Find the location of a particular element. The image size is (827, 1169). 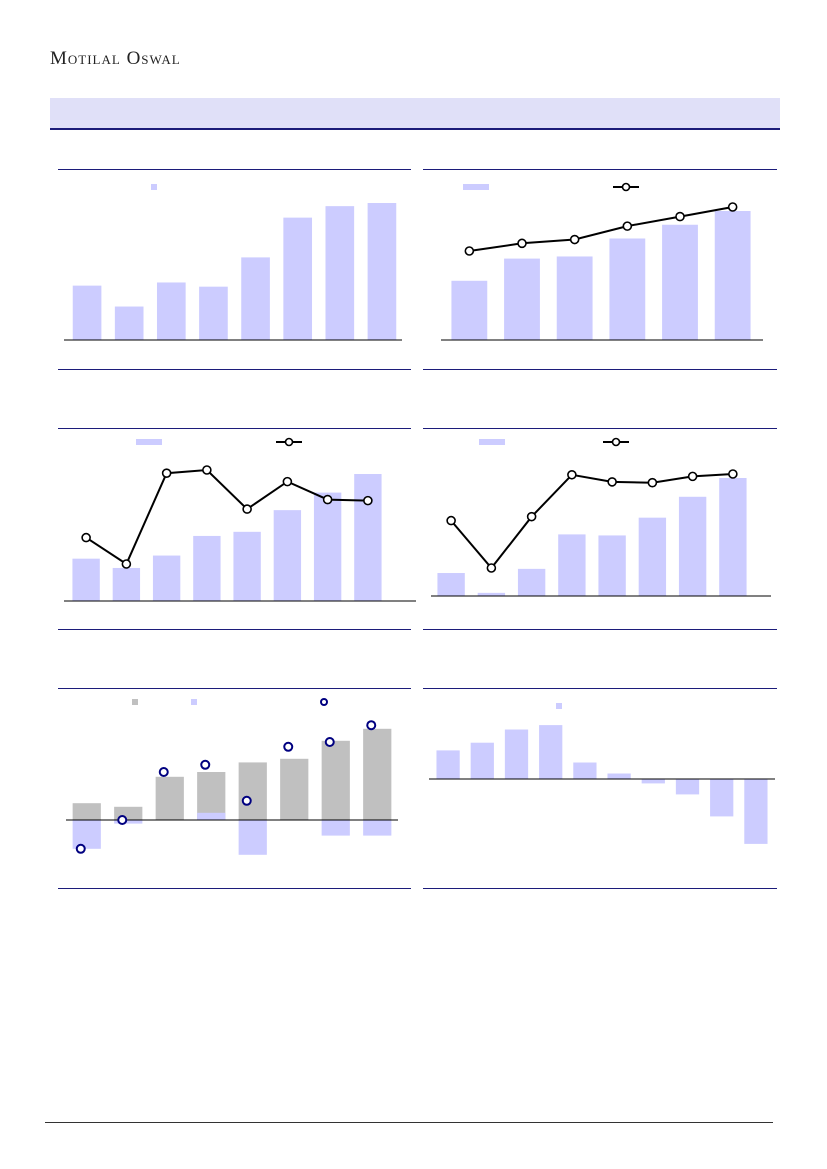

chart2-line is located at coordinates (601, 229).